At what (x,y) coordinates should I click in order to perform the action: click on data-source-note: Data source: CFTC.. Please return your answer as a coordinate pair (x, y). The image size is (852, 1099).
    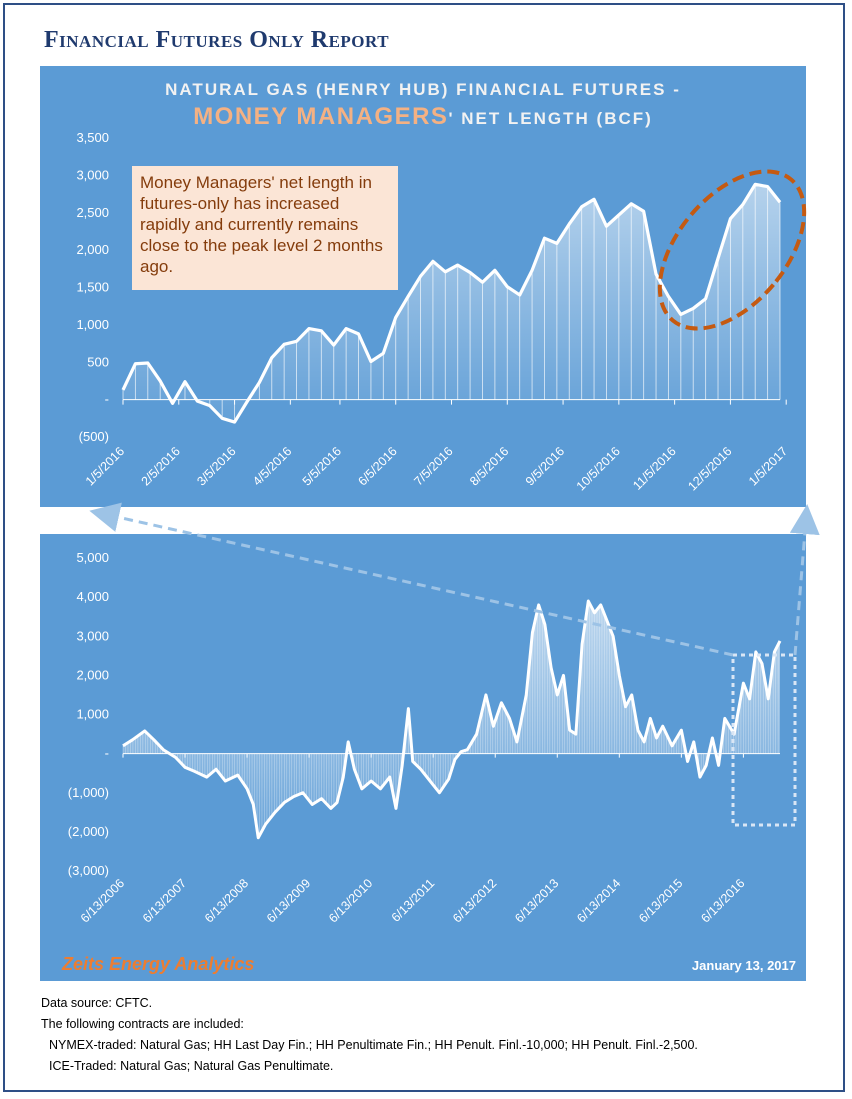
    Looking at the image, I should click on (97, 1003).